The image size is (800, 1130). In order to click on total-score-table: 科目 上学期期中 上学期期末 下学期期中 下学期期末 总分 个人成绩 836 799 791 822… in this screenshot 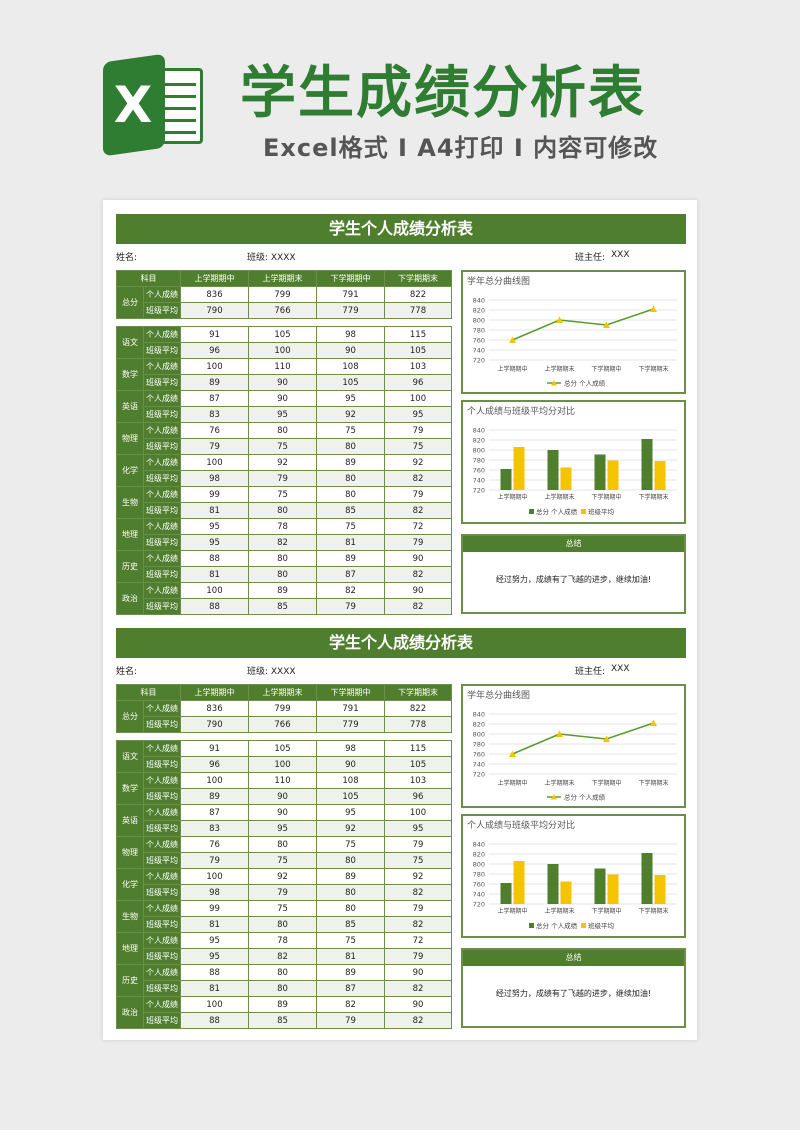, I will do `click(284, 708)`.